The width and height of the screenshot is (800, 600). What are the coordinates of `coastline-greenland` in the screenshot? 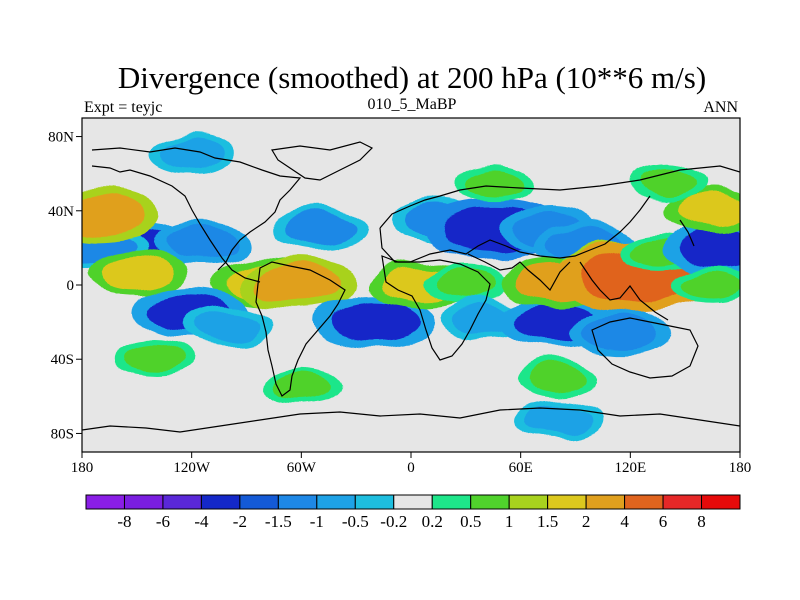 It's located at (322, 161).